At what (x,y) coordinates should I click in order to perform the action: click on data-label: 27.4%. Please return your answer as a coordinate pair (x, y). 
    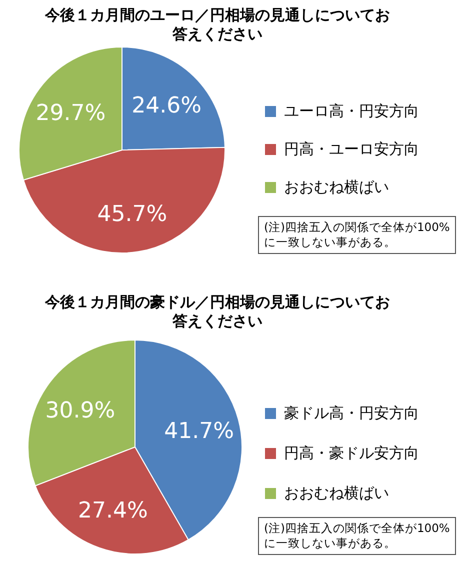
    Looking at the image, I should click on (113, 511).